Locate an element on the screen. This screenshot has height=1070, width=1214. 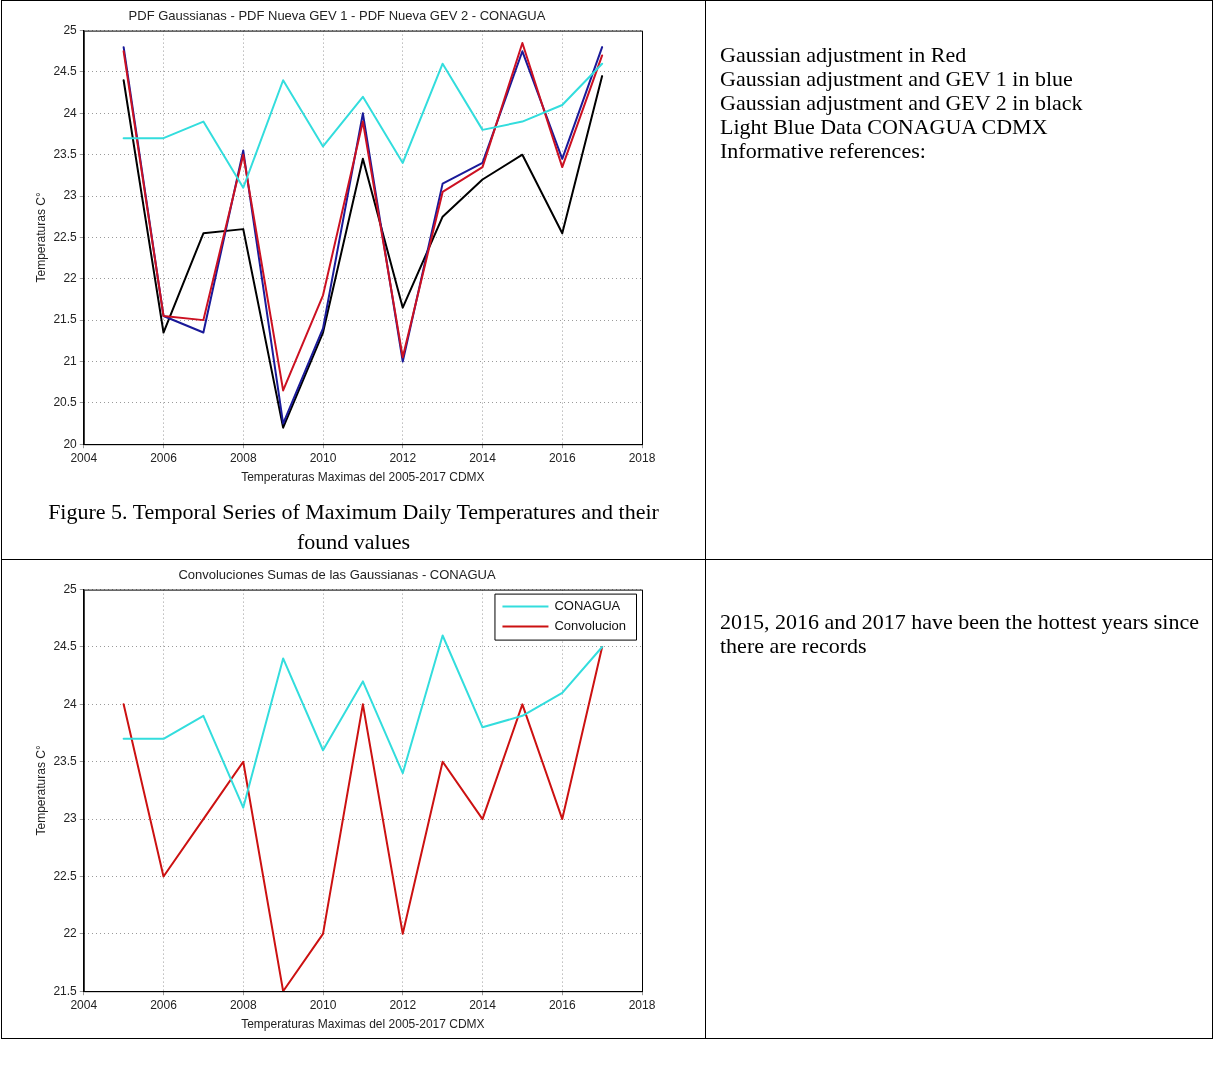
text: Informative references: is located at coordinates (823, 150).